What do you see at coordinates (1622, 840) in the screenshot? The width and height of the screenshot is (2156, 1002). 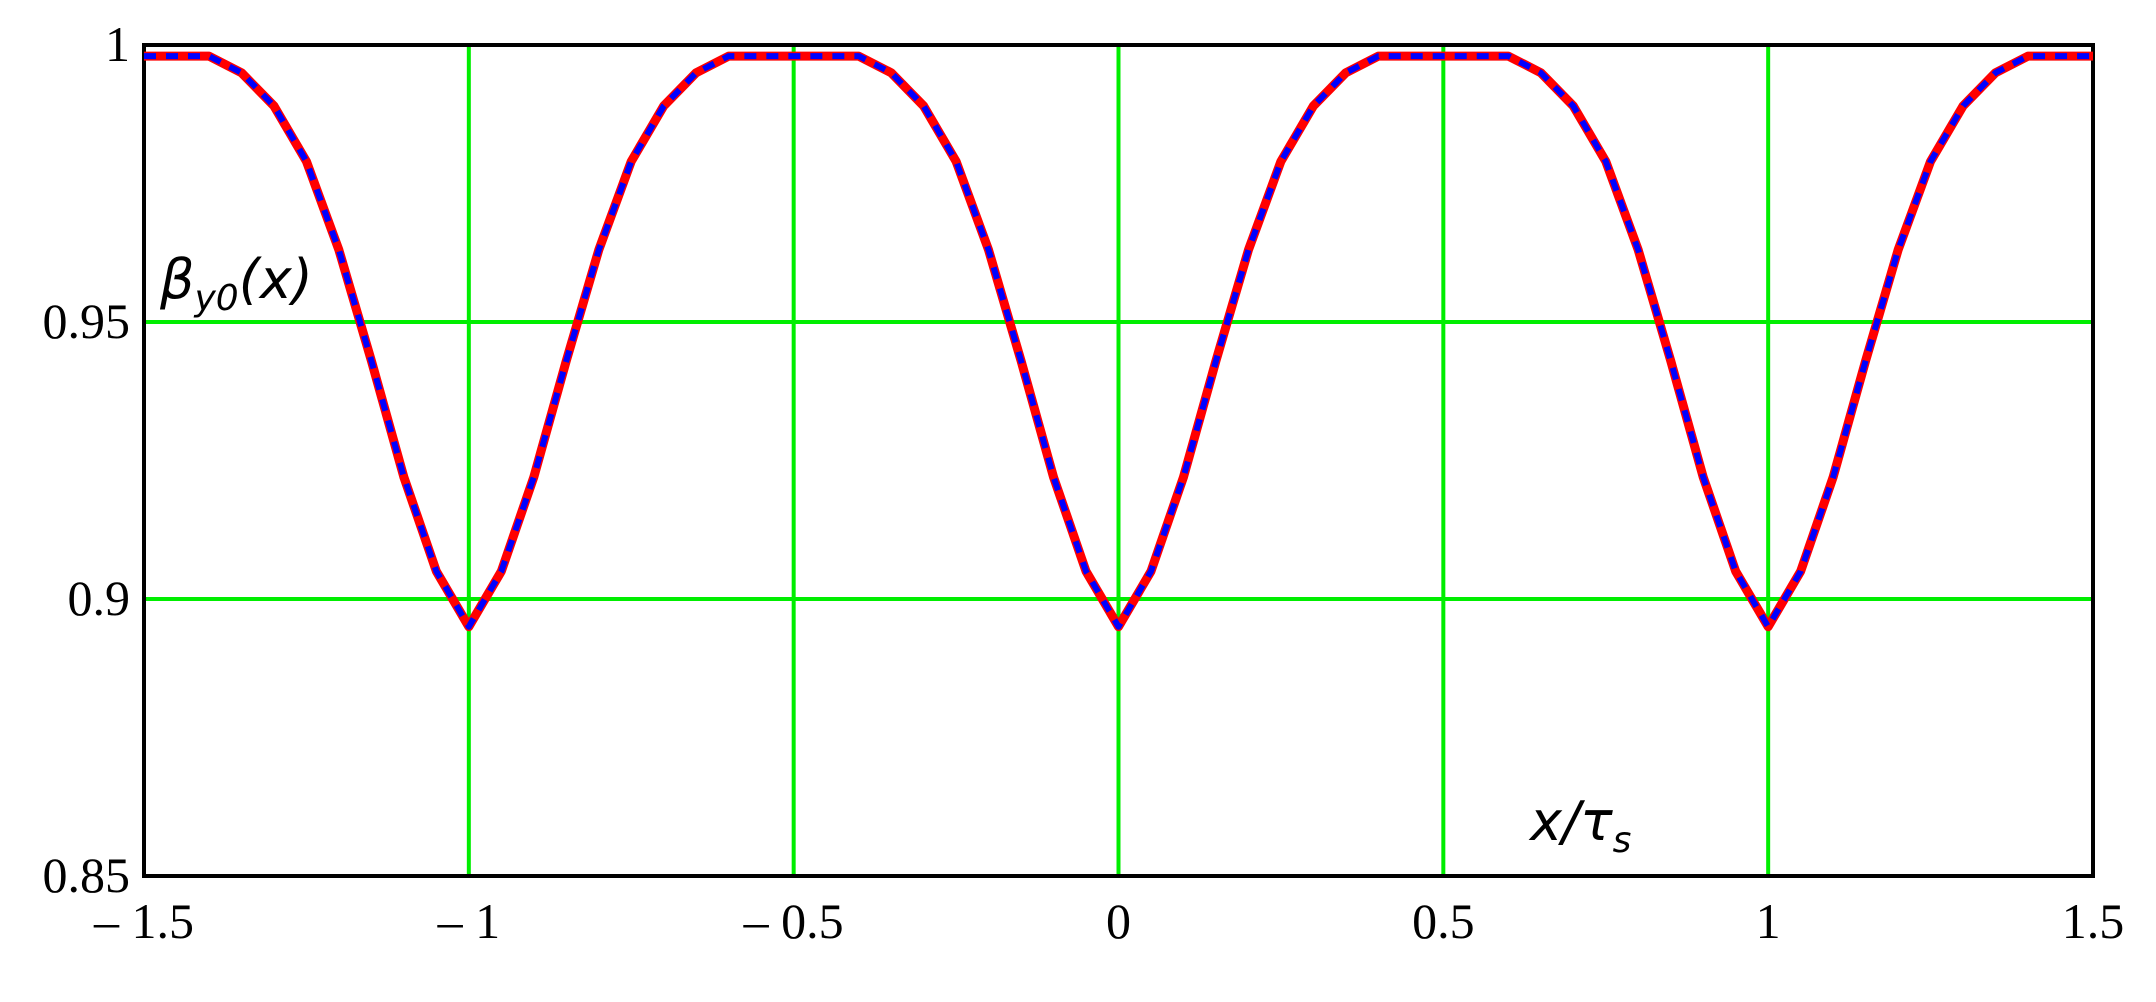 I see `x-label-subscript: s` at bounding box center [1622, 840].